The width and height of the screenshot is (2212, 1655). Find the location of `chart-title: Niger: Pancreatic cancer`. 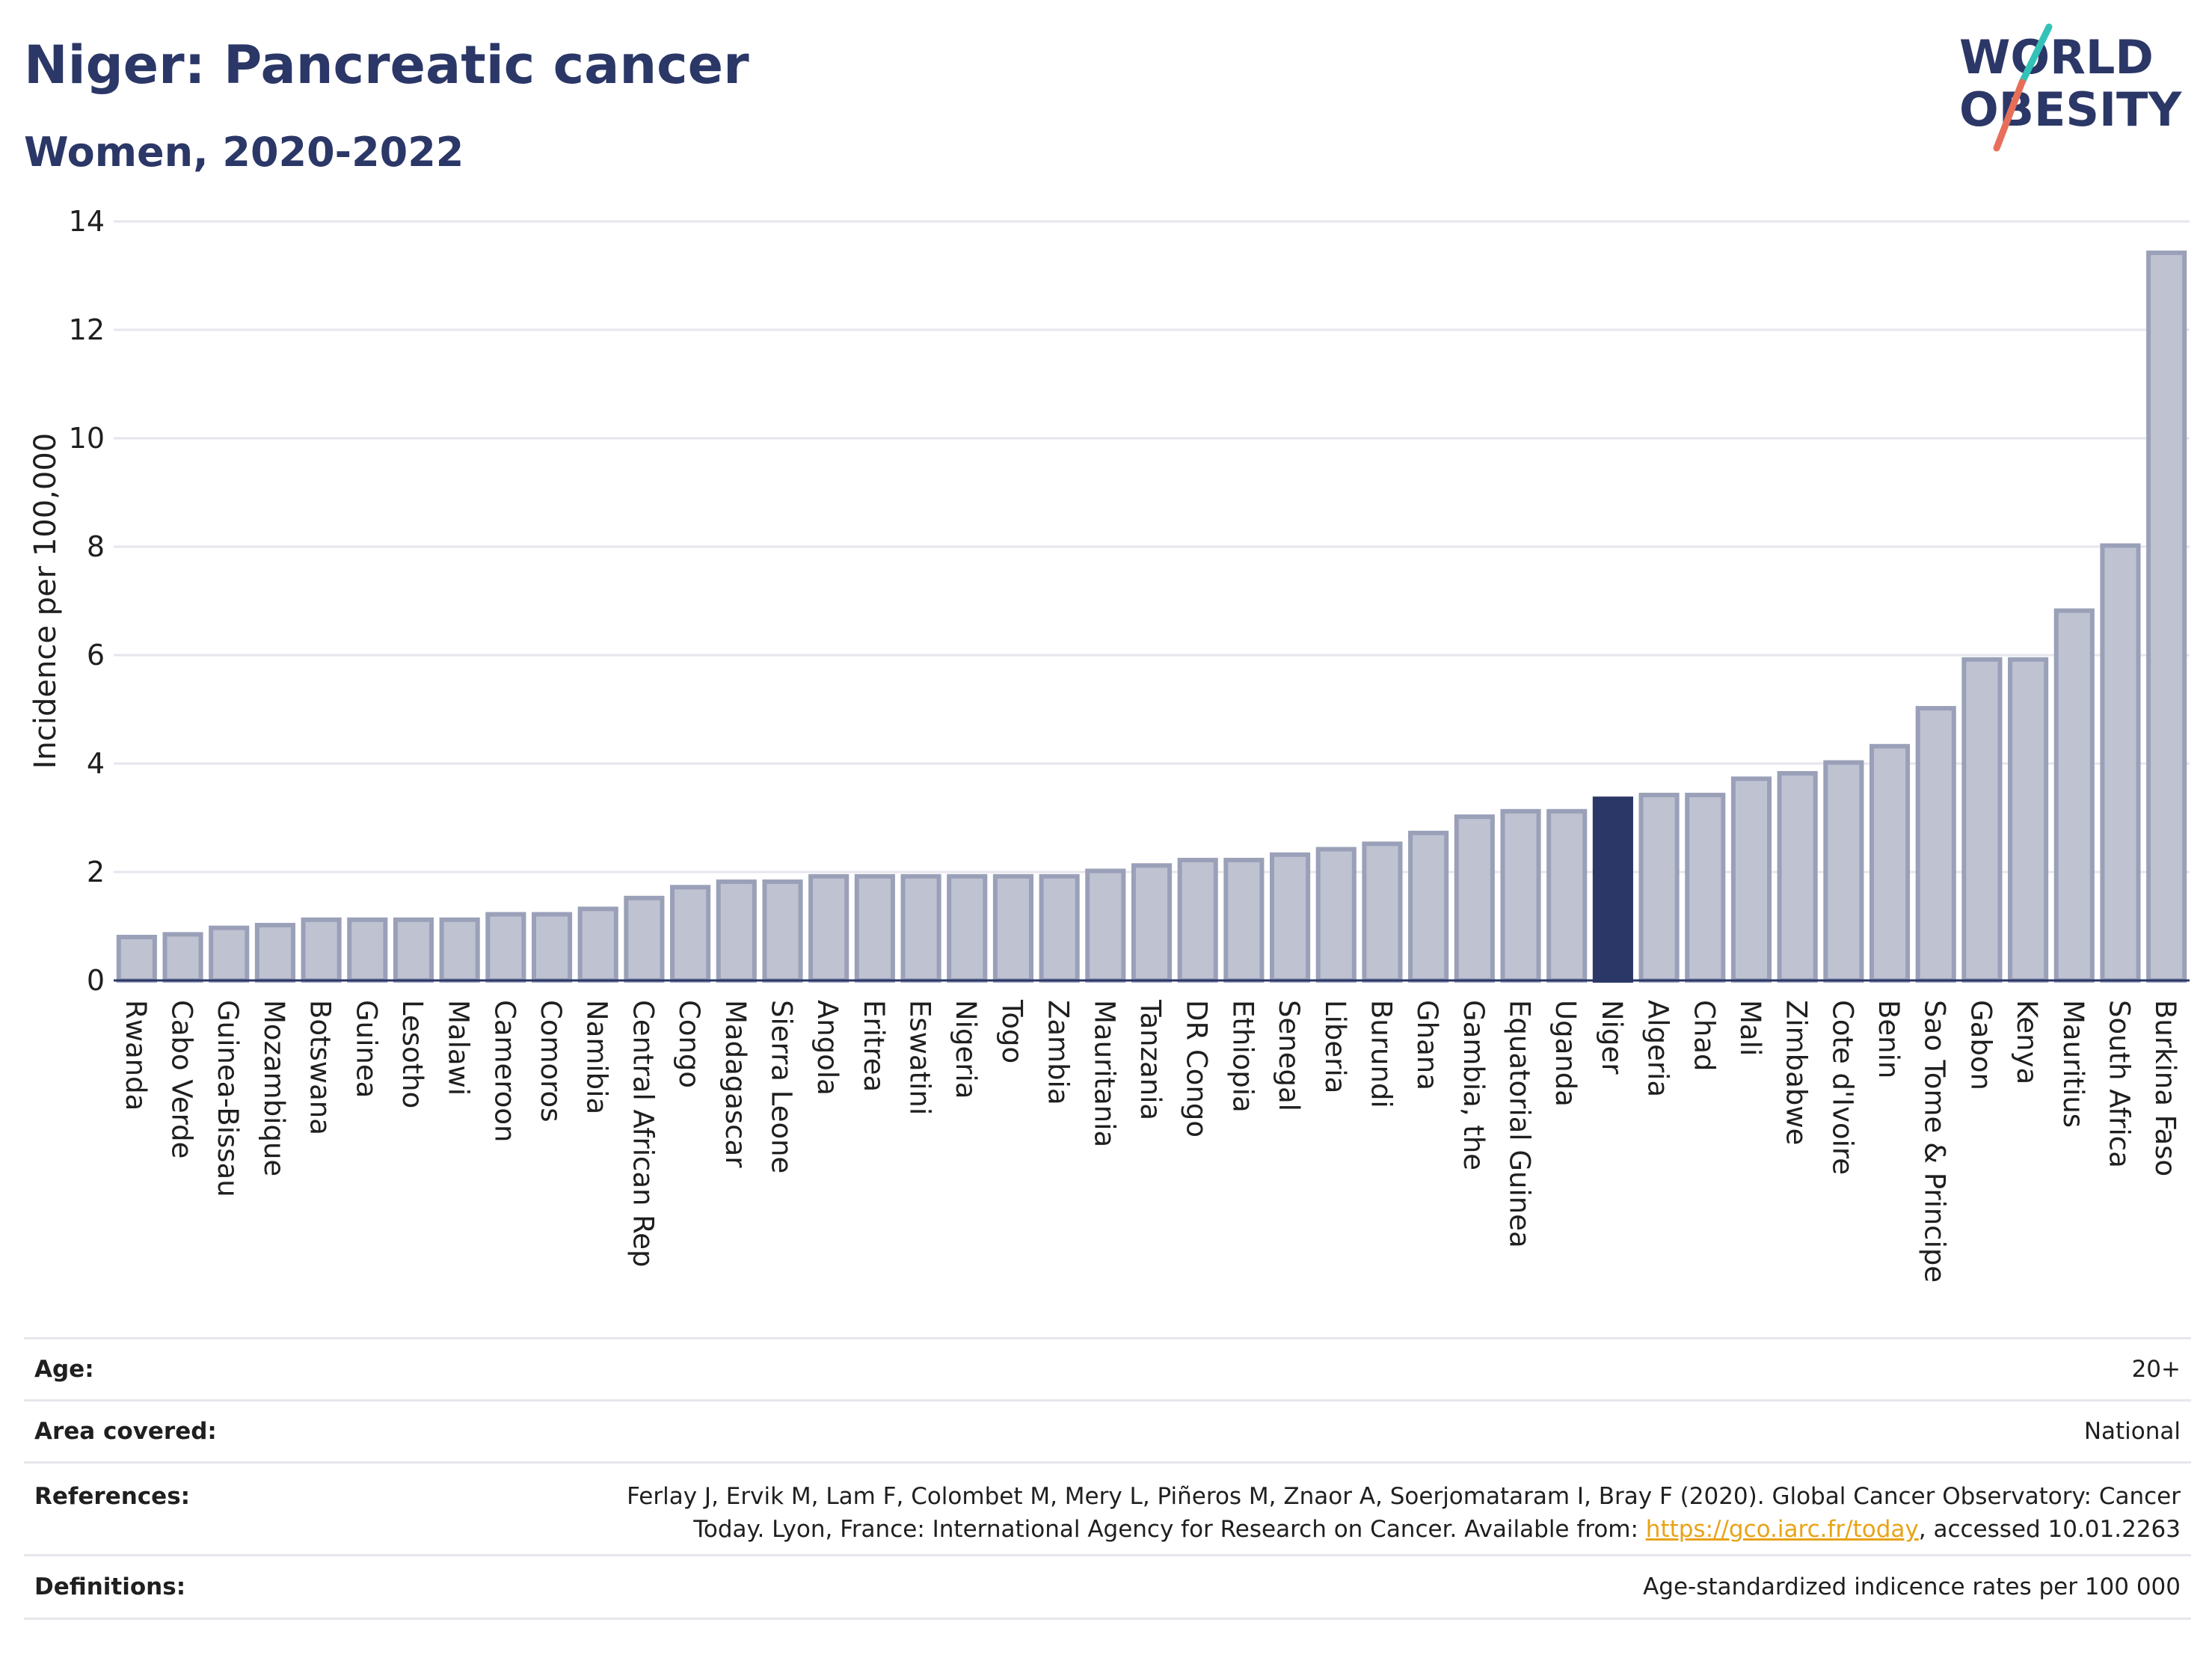

chart-title: Niger: Pancreatic cancer is located at coordinates (386, 65).